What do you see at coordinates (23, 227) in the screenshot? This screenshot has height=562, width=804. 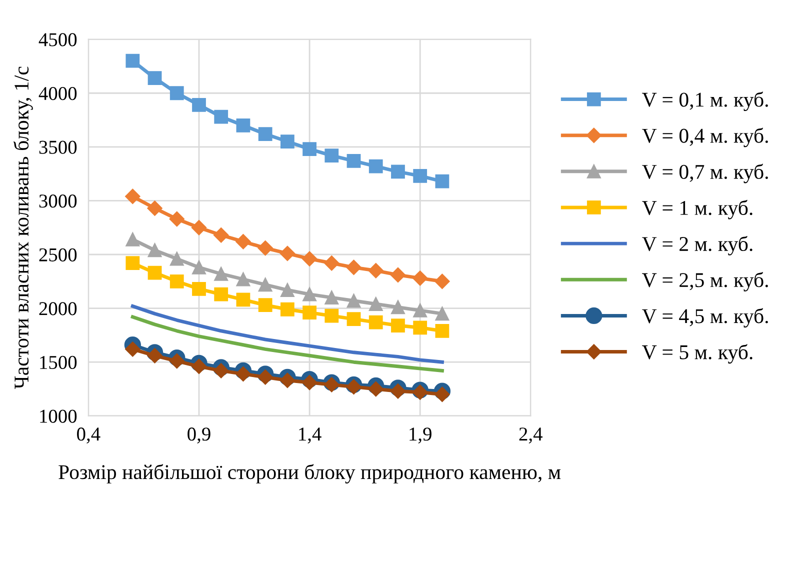 I see `y-axis-title: Частоти власних коливань блоку, 1/с` at bounding box center [23, 227].